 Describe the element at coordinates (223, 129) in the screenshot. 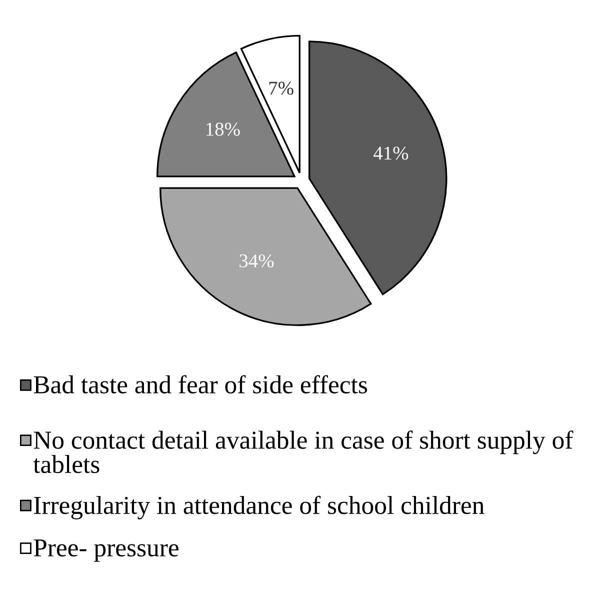

I see `data-label: 18%` at that location.